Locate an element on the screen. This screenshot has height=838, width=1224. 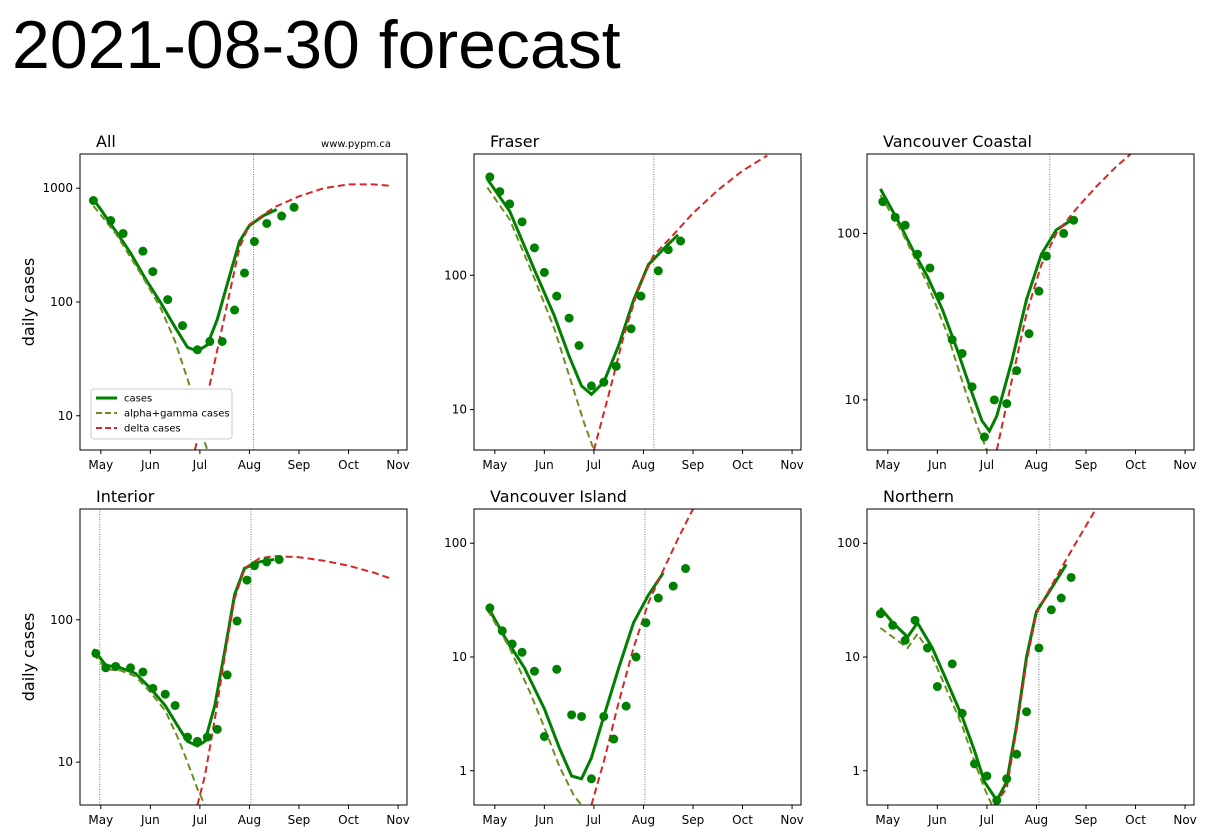
page-title: 2021-08-30 forecast is located at coordinates (316, 45).